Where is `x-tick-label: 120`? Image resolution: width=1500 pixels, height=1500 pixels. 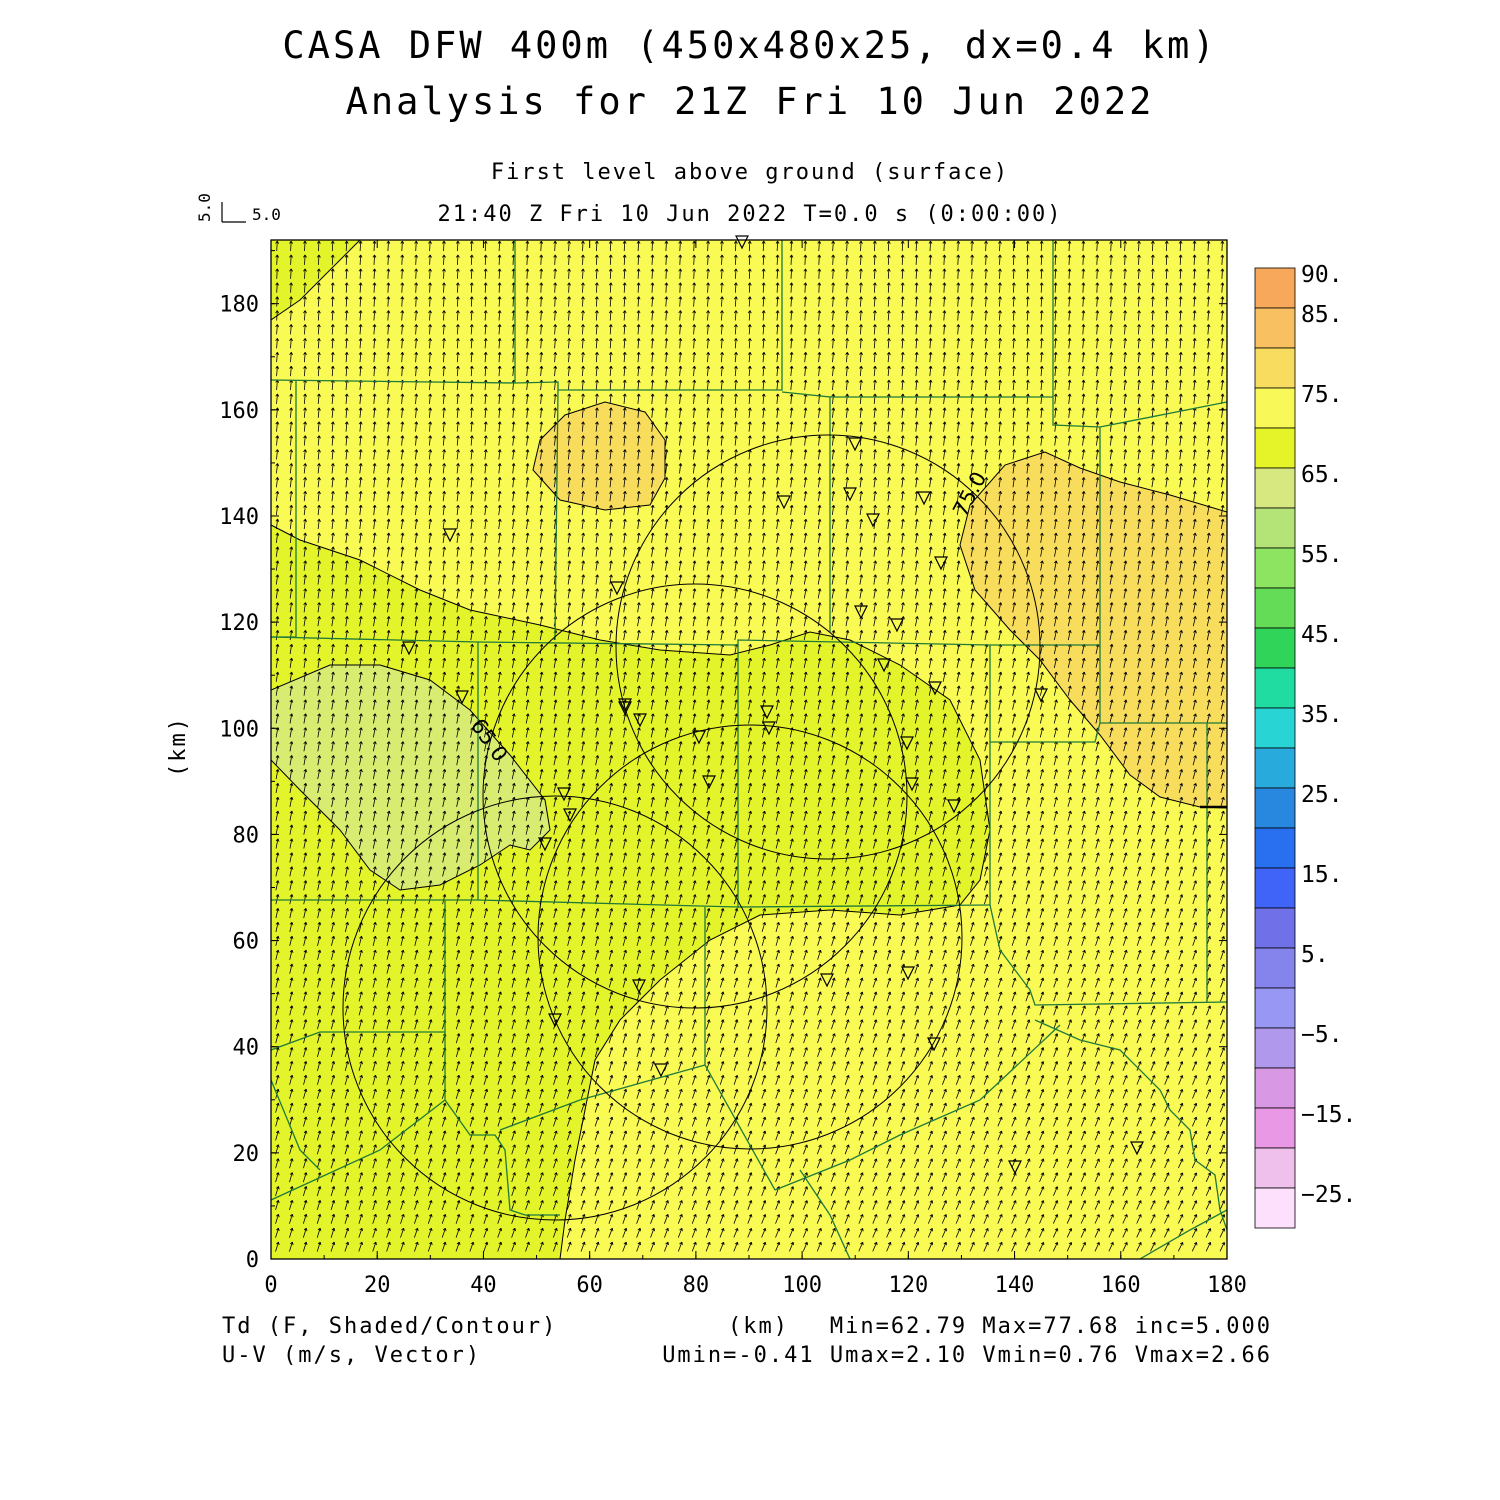
x-tick-label: 120 is located at coordinates (908, 1285).